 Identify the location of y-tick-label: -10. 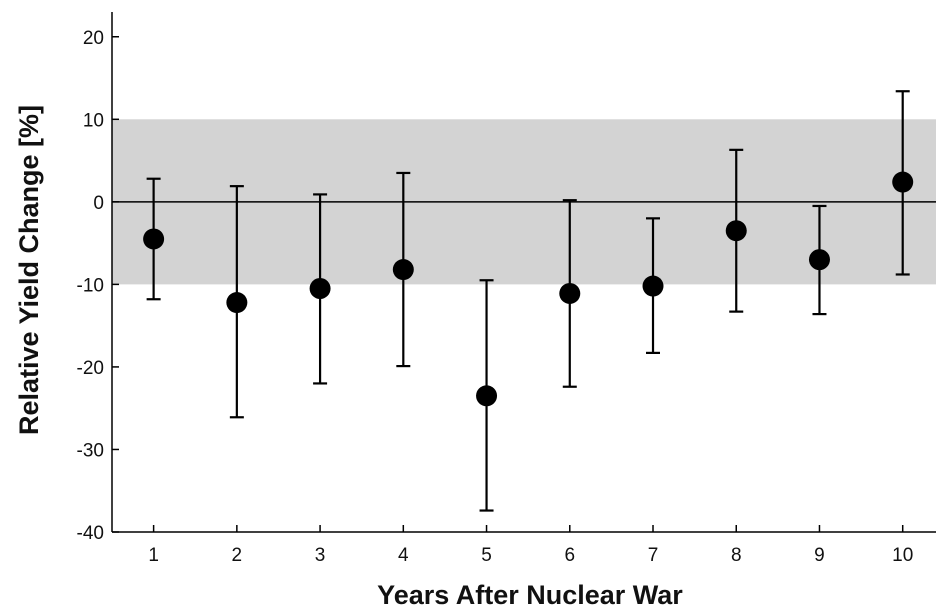
(90, 285).